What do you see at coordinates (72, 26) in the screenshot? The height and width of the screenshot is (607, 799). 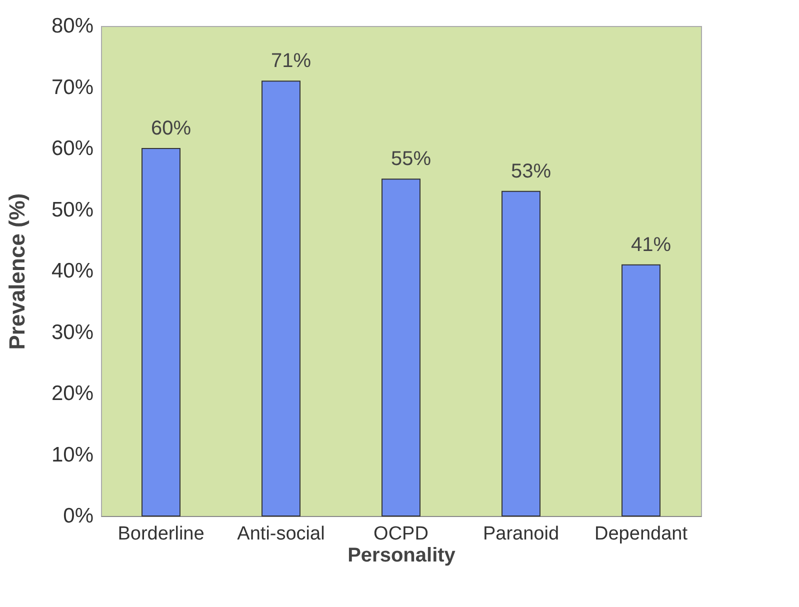 I see `y-tick-label: 80%` at bounding box center [72, 26].